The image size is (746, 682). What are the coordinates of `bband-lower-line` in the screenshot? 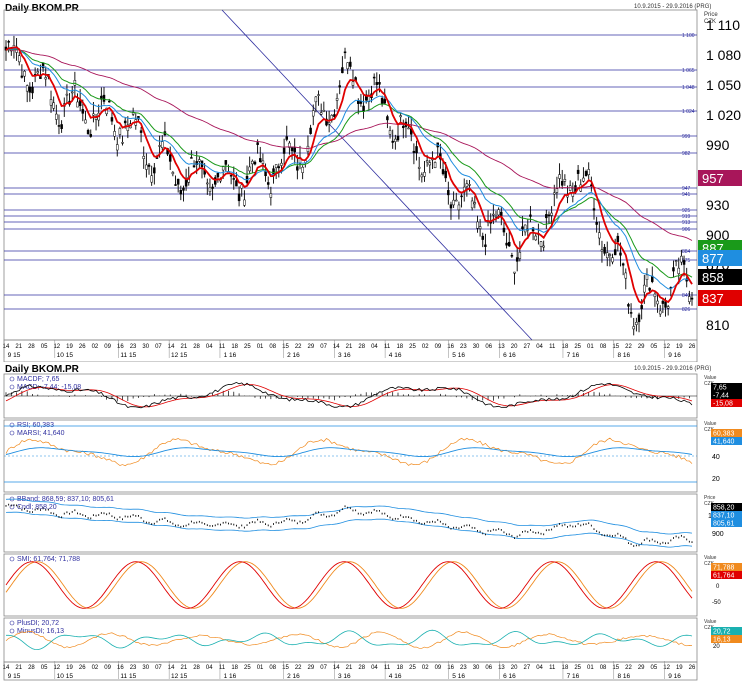 It's located at (349, 529).